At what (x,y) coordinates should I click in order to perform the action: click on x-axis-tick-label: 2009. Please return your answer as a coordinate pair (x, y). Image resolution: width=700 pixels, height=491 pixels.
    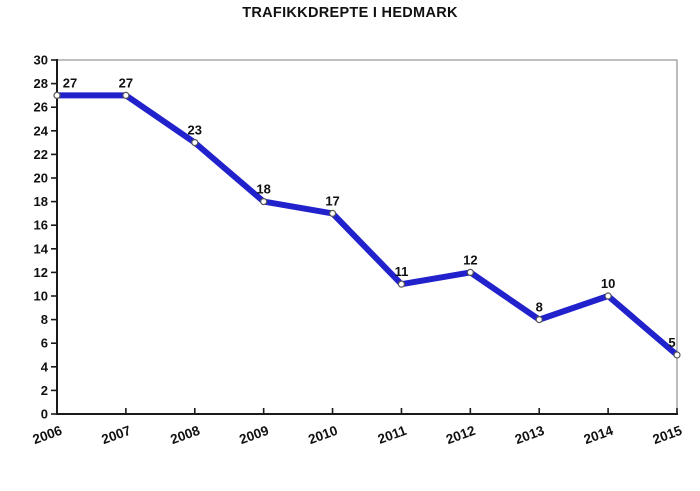
    Looking at the image, I should click on (253, 435).